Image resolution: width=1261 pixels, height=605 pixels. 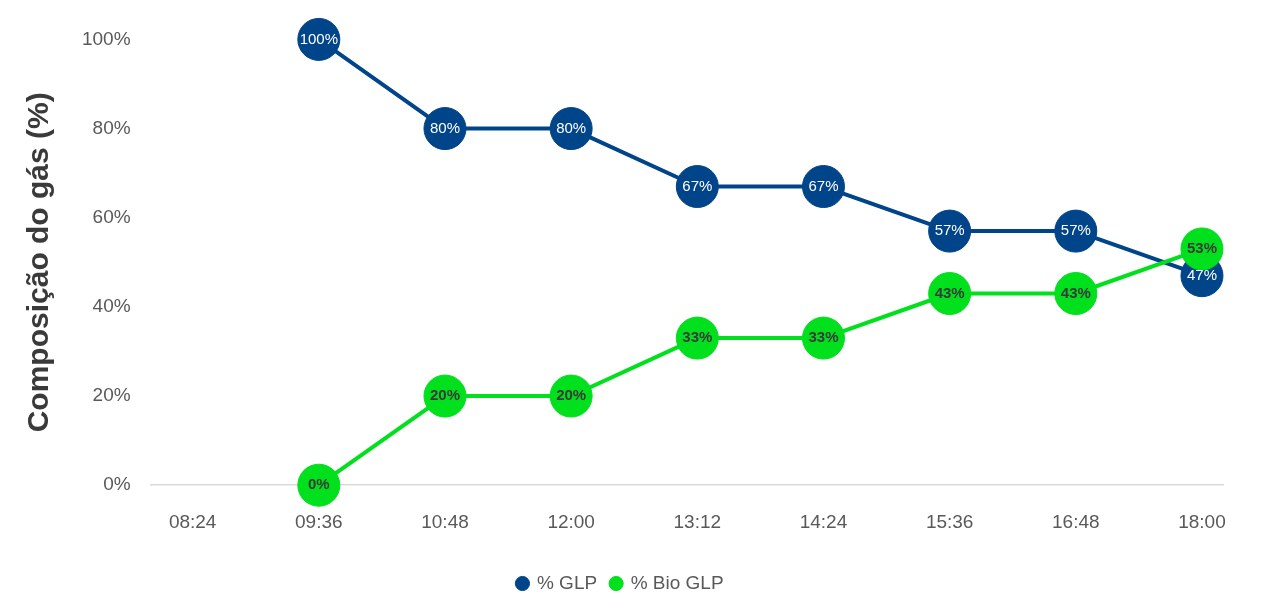 I want to click on y-tick-label: 60%, so click(x=111, y=216).